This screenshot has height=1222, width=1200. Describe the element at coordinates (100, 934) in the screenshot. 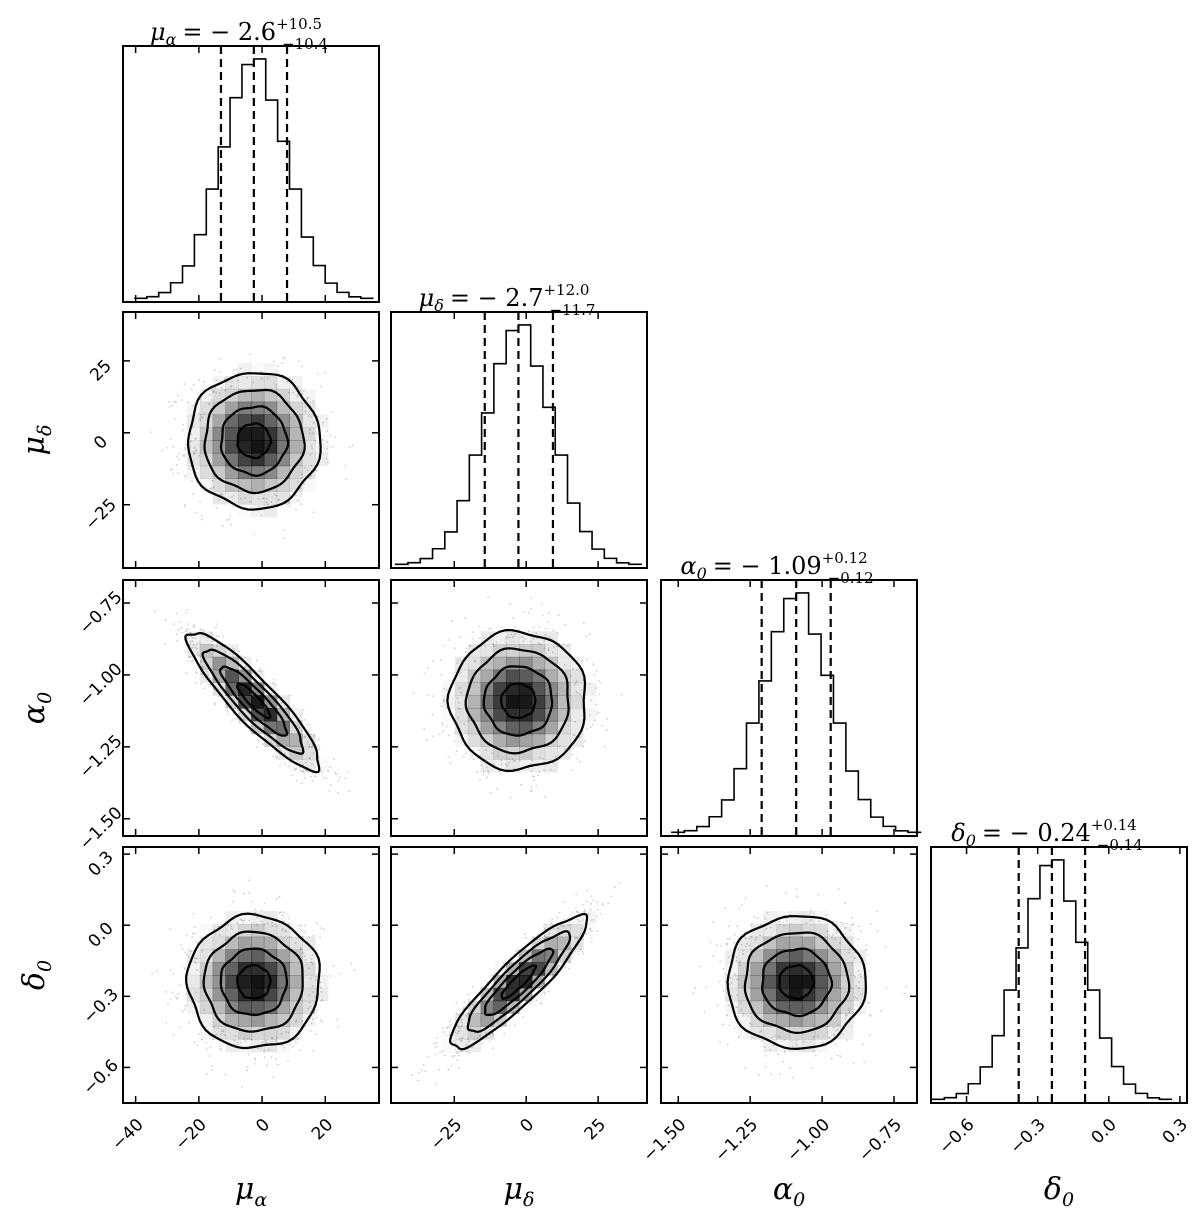

I see `y-tick-label: 0.0` at that location.